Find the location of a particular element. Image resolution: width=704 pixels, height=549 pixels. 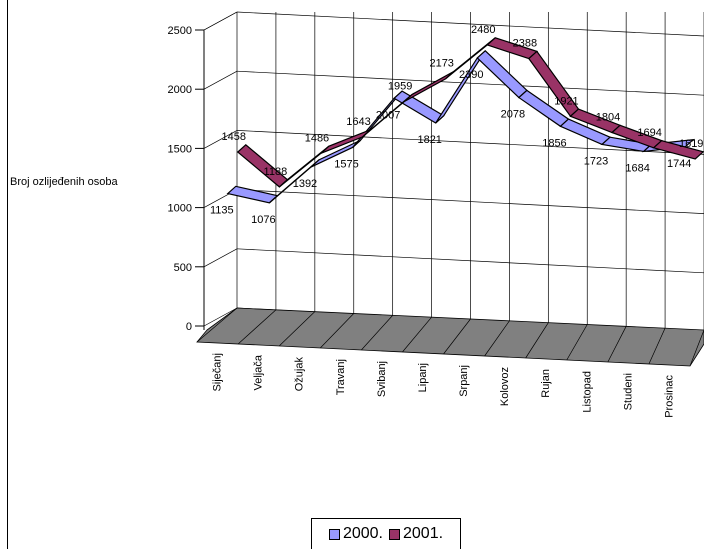

y-tick-label: 500 is located at coordinates (183, 268).